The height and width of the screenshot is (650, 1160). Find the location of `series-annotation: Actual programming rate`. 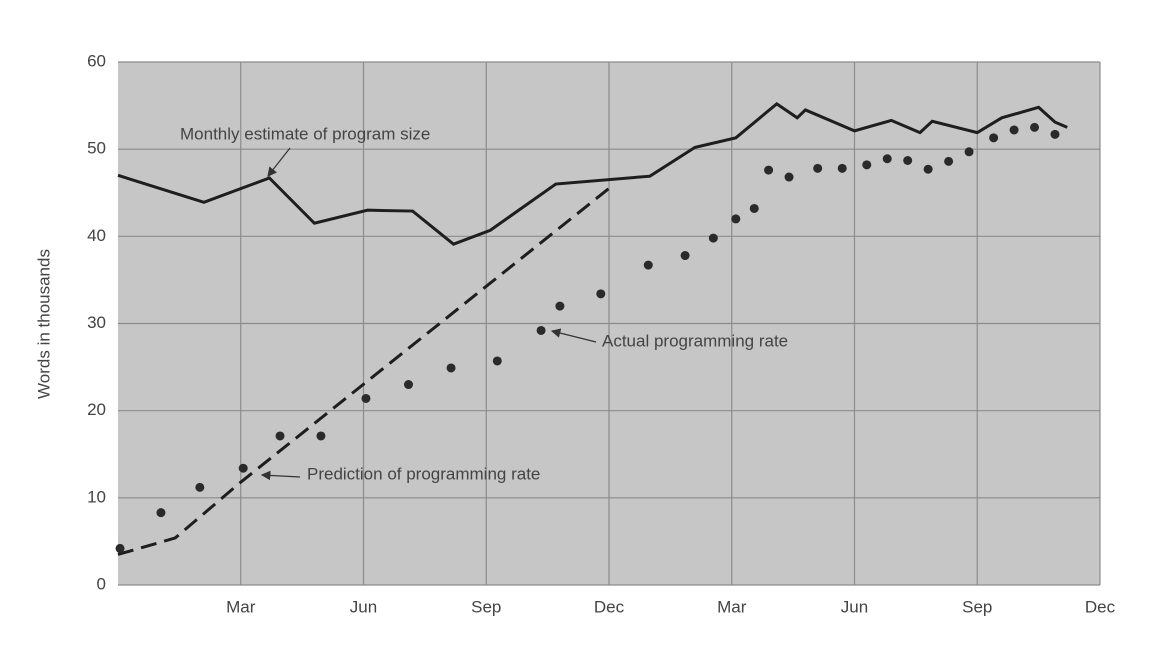

series-annotation: Actual programming rate is located at coordinates (695, 340).